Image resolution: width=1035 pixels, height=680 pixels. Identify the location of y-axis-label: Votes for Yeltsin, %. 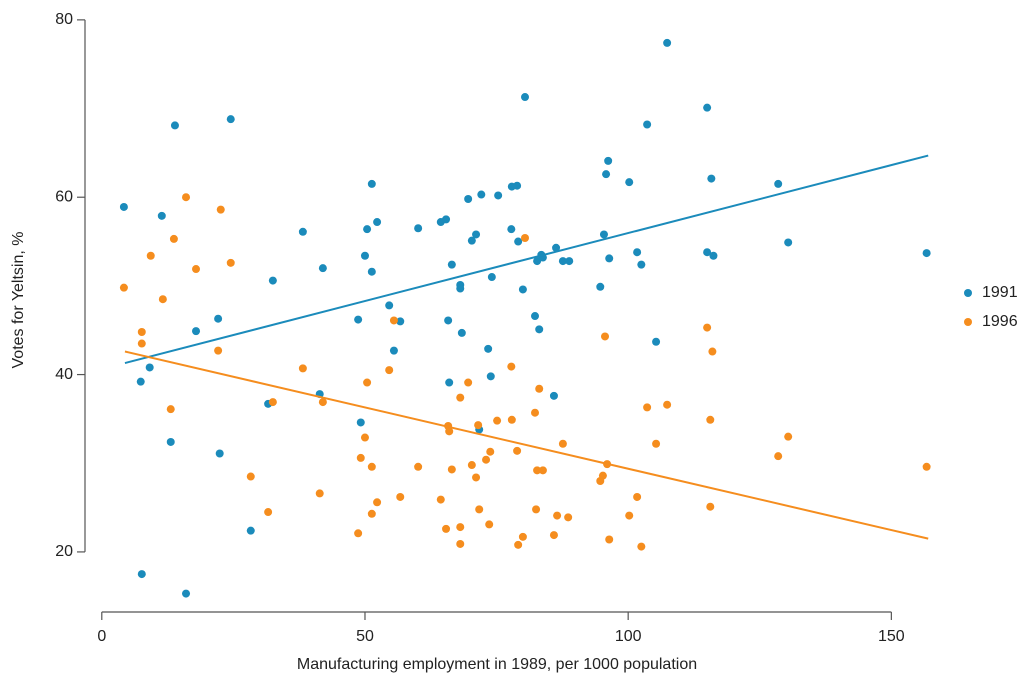
(18, 300).